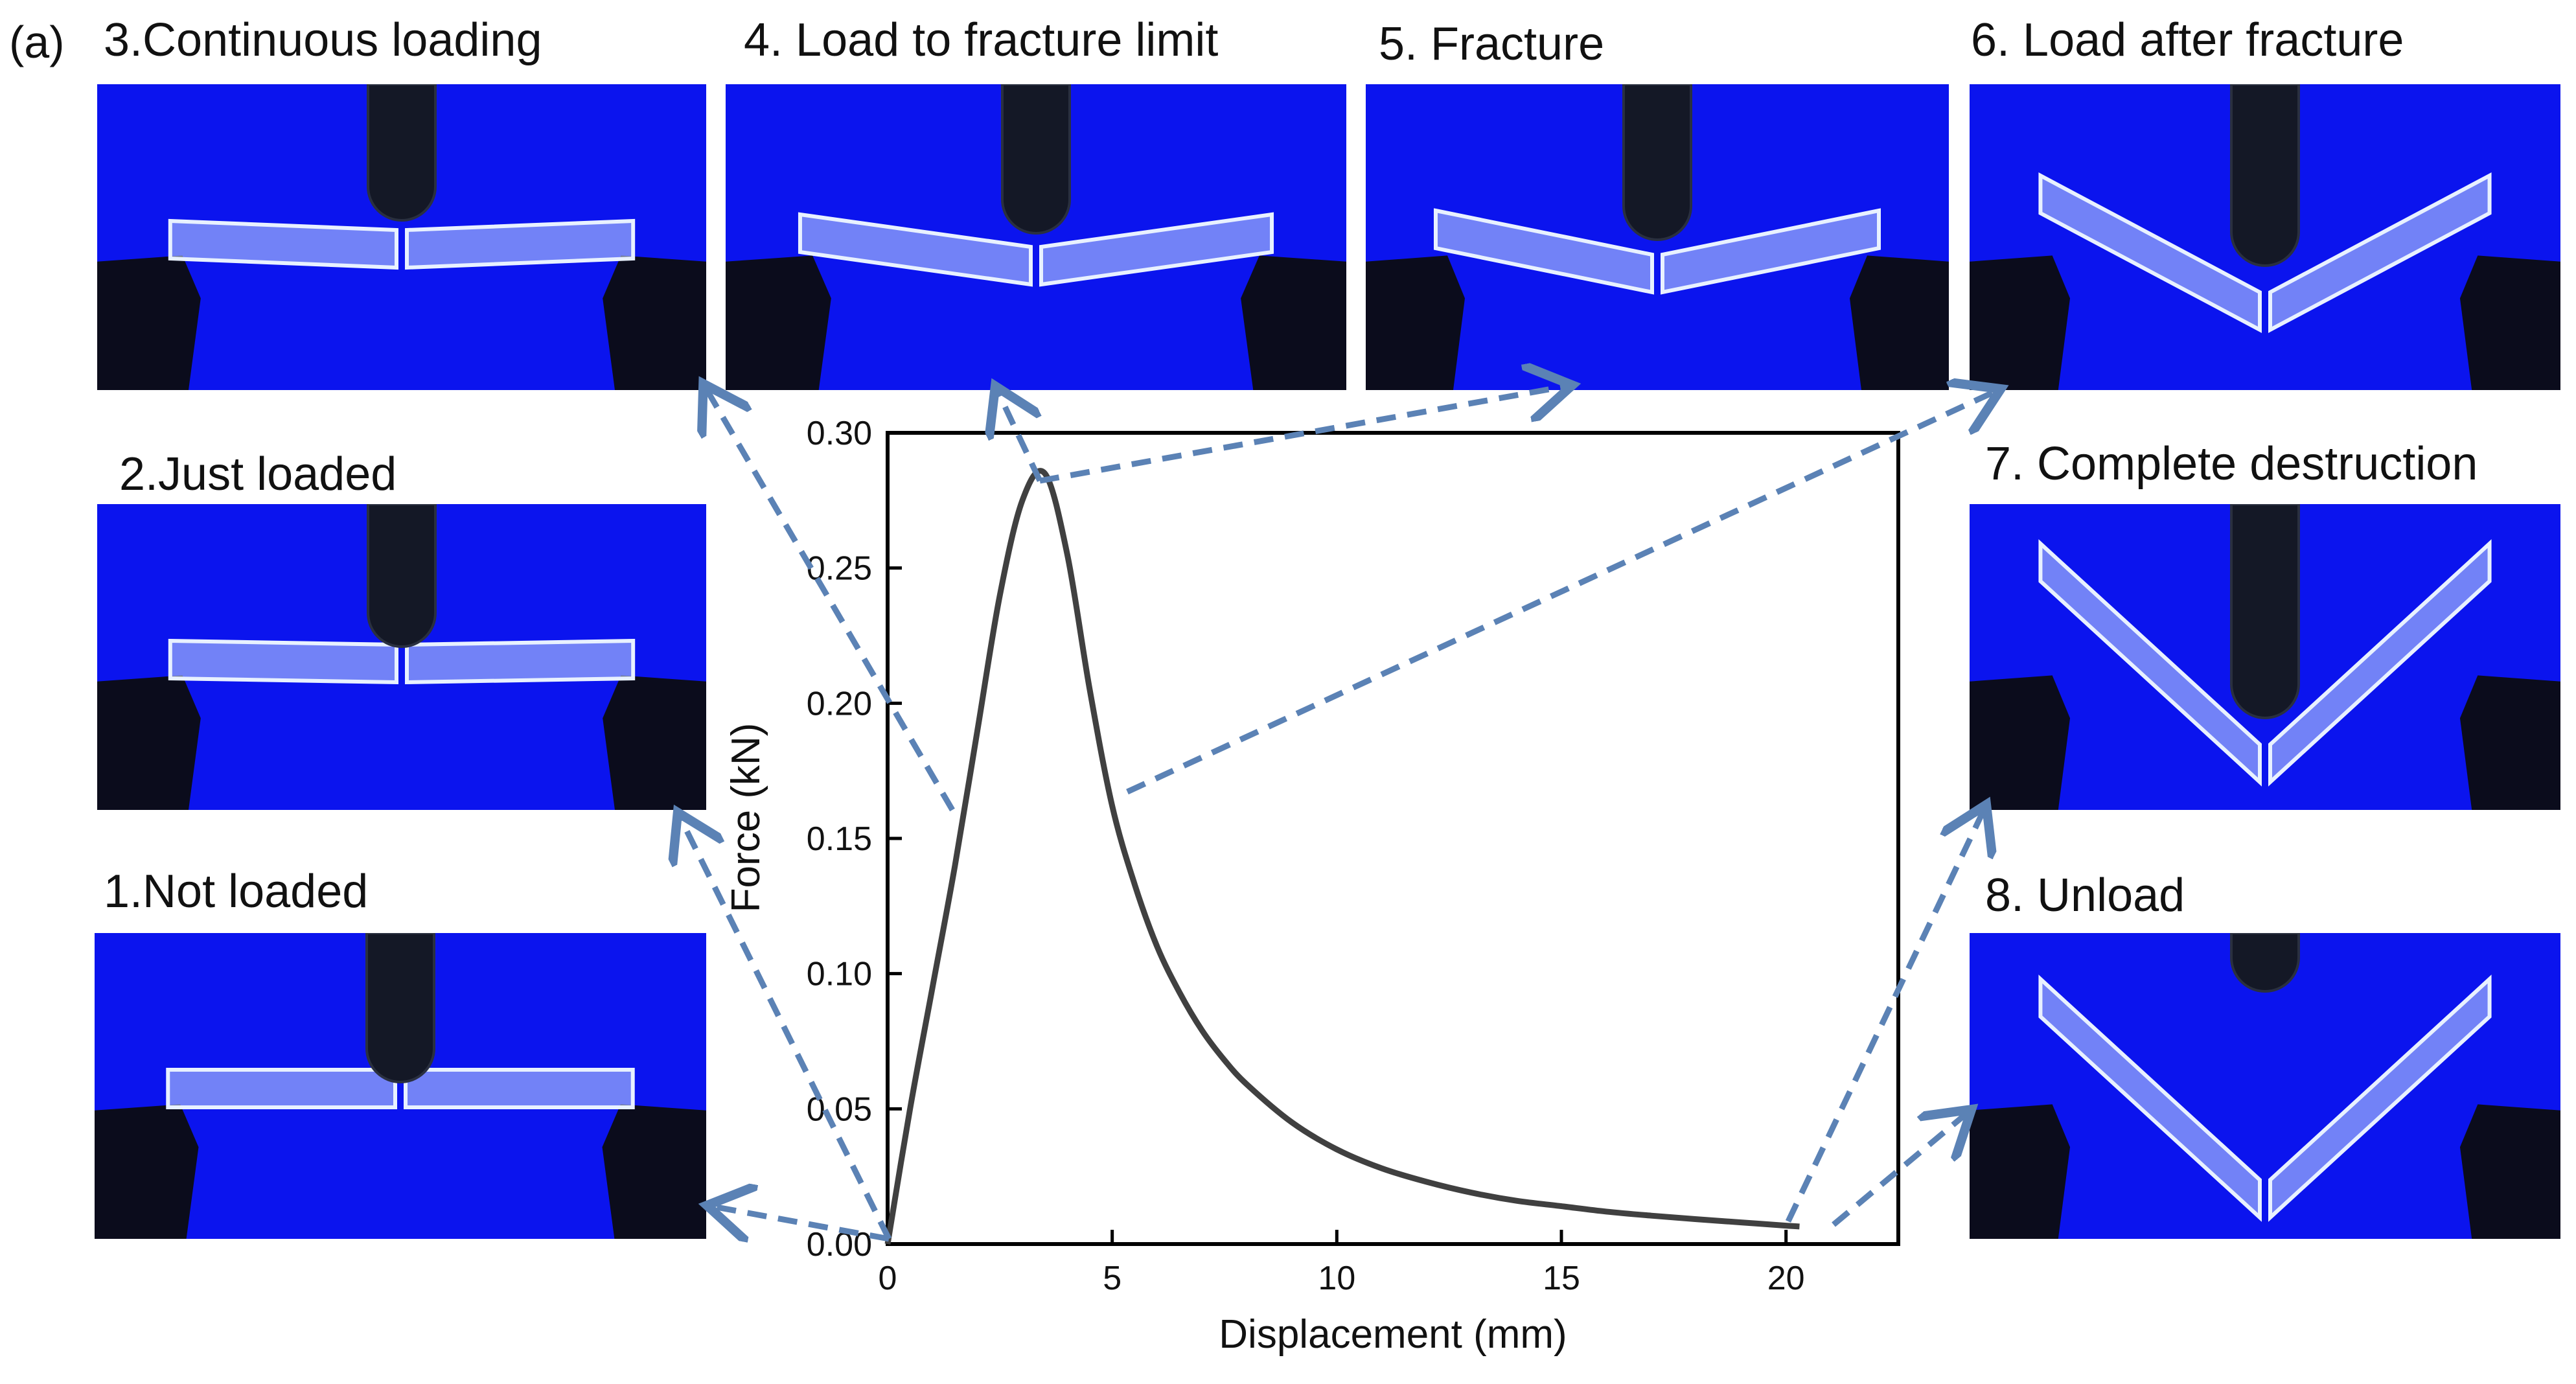 Image resolution: width=2576 pixels, height=1384 pixels. Describe the element at coordinates (237, 891) in the screenshot. I see `caption-not-loaded: 1.Not loaded` at that location.